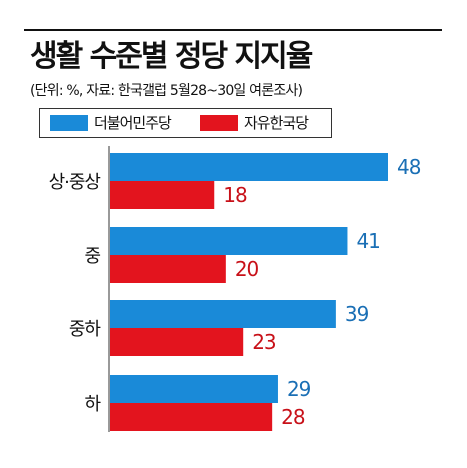 This screenshot has width=467, height=468. I want to click on value-label-minjoo-ha: 29, so click(299, 389).